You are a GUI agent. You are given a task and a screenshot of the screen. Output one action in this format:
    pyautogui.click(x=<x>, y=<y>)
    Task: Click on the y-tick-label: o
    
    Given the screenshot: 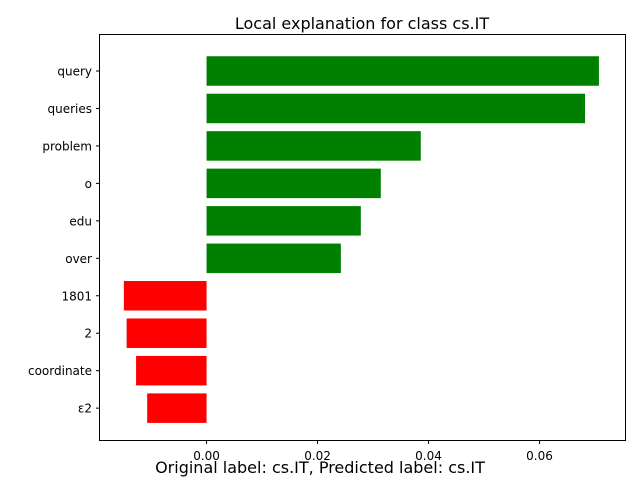 What is the action you would take?
    pyautogui.click(x=88, y=184)
    